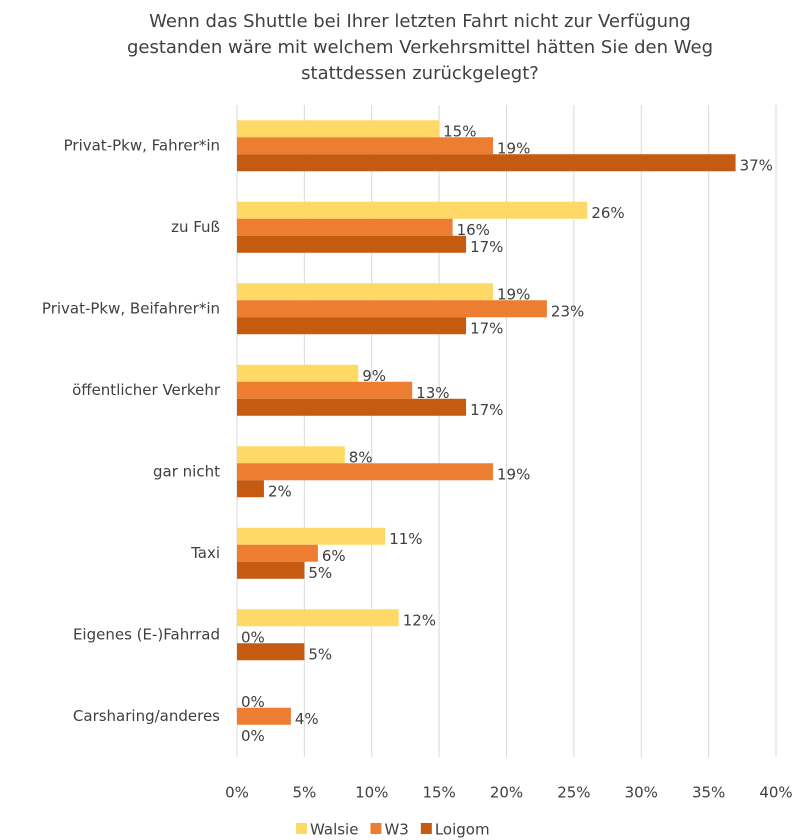 Image resolution: width=797 pixels, height=840 pixels. Describe the element at coordinates (775, 793) in the screenshot. I see `x-tick-label: 40%` at that location.